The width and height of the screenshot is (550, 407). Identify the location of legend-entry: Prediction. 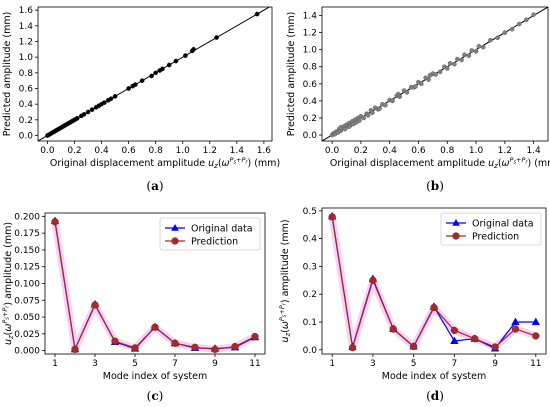
(495, 236).